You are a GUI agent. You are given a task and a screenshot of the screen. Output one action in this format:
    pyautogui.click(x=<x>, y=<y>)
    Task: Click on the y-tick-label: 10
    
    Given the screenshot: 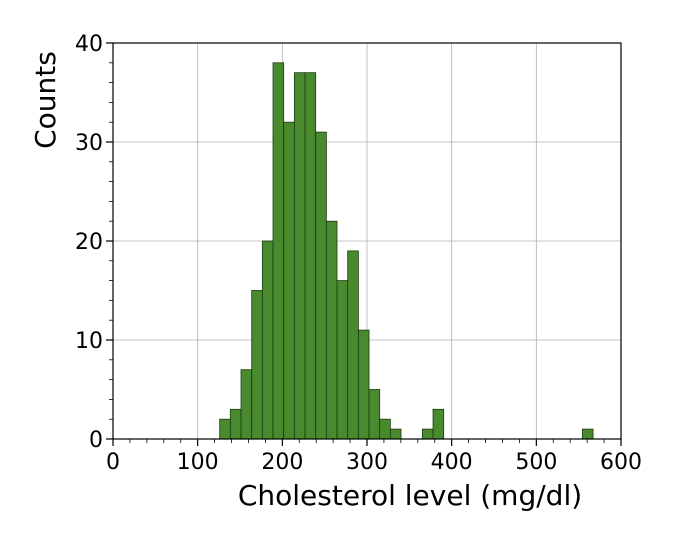 What is the action you would take?
    pyautogui.click(x=89, y=341)
    